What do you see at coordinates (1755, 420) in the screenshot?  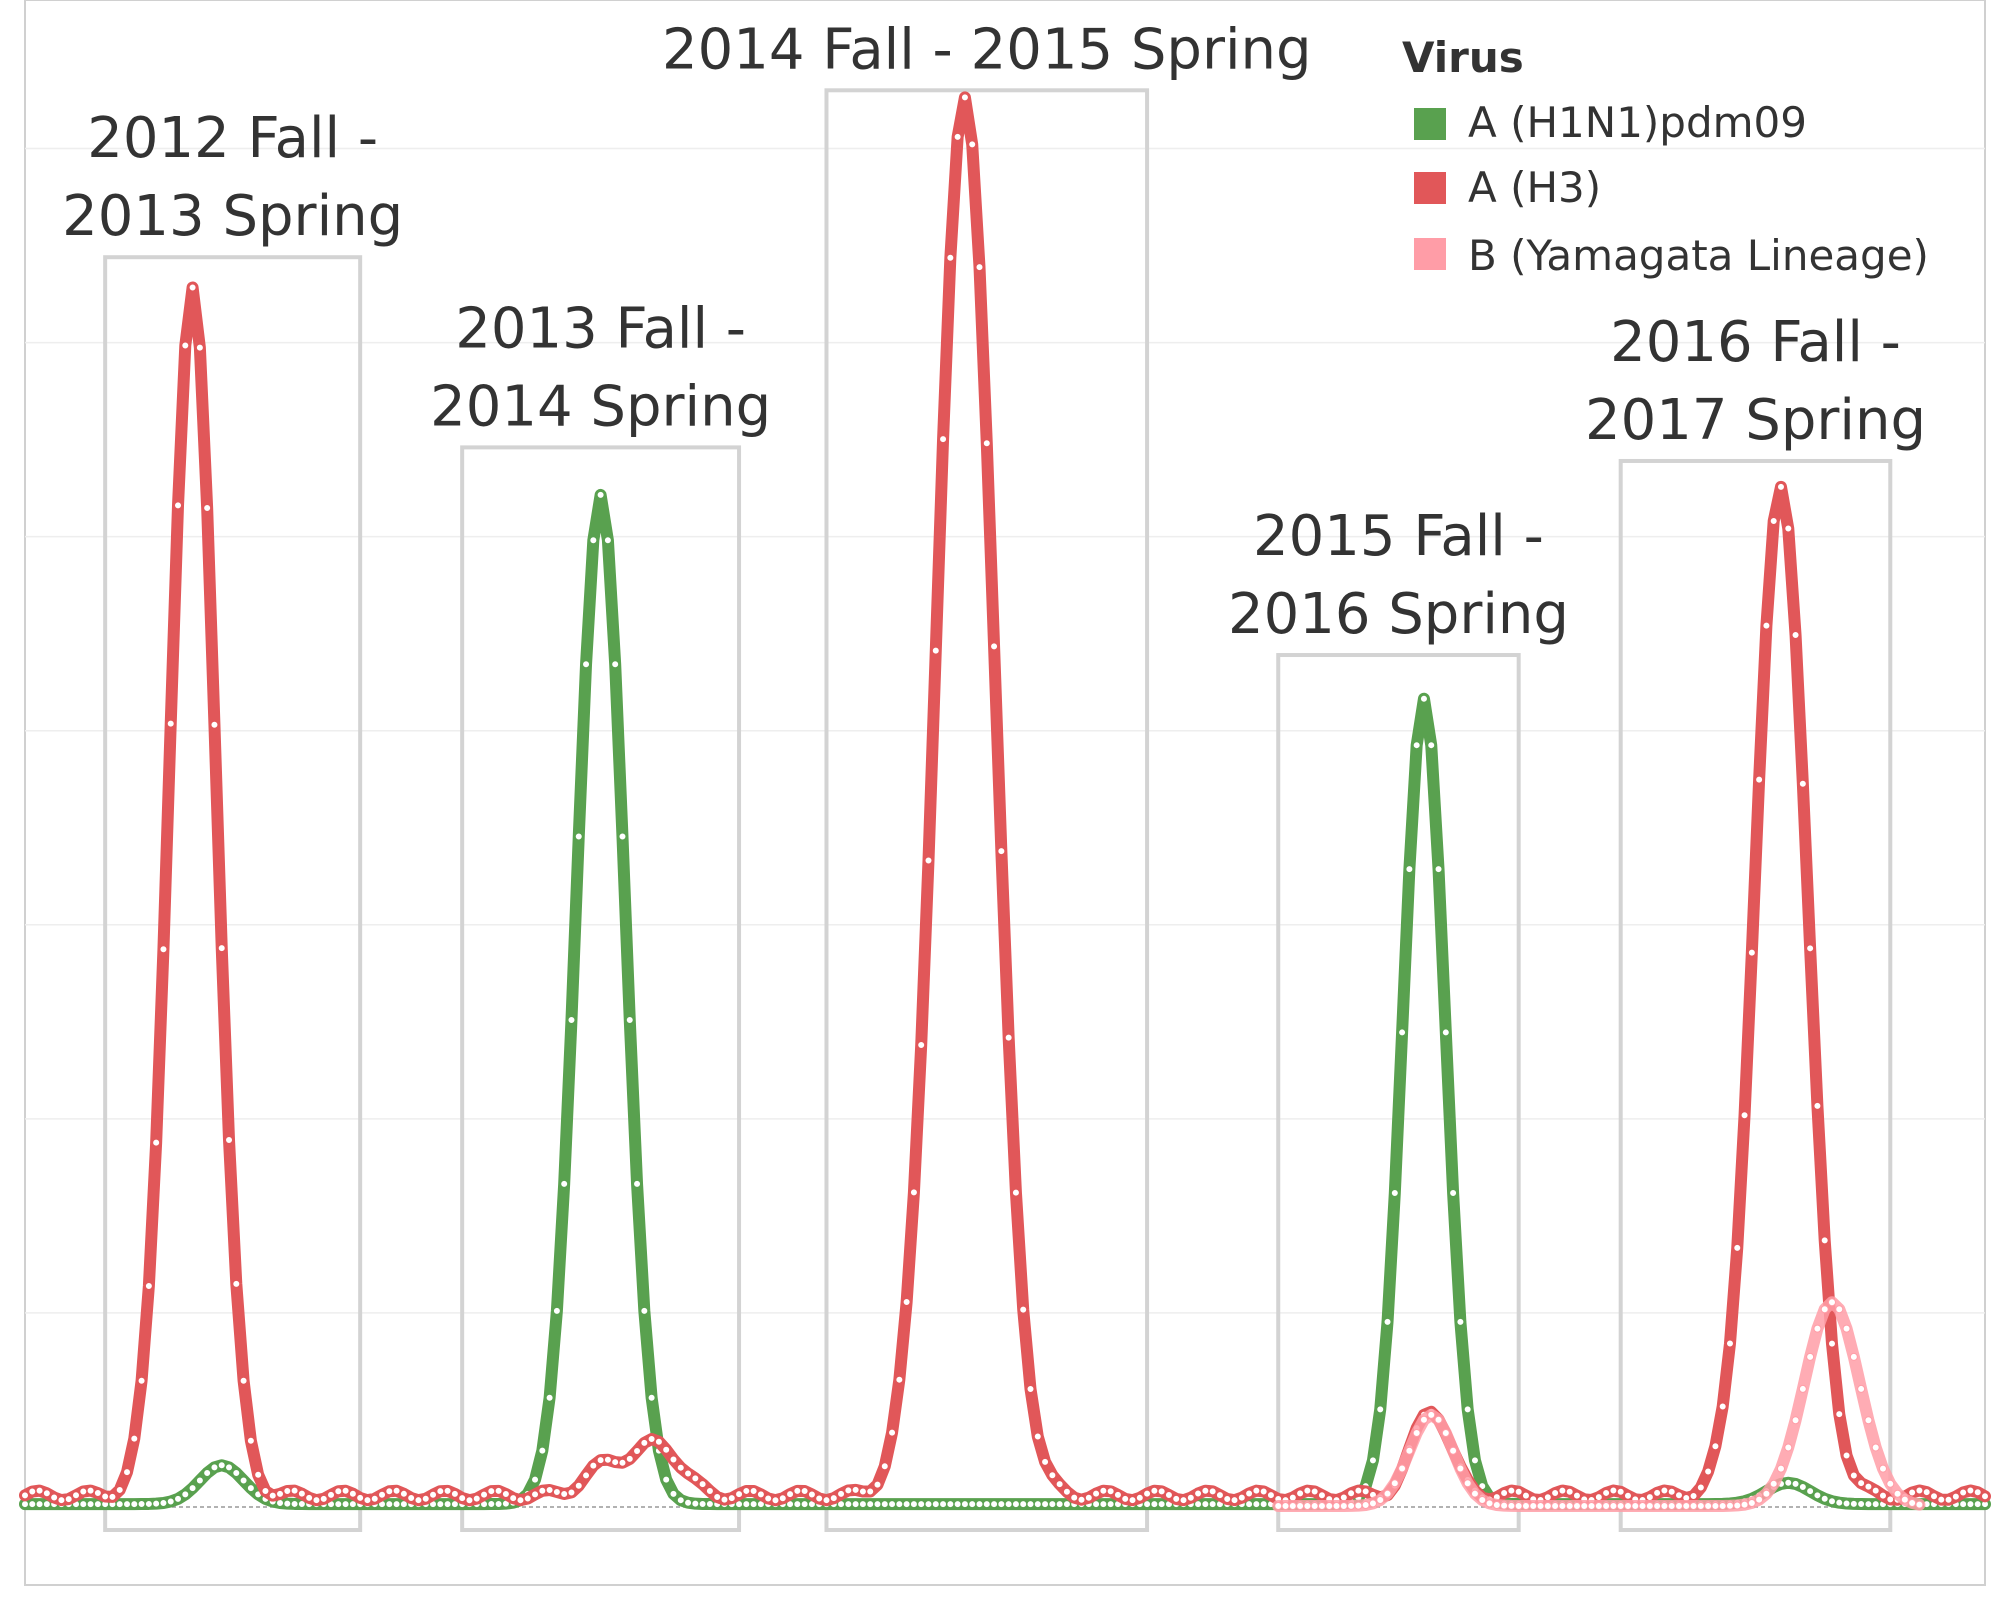 I see `season-label: 2017 Spring` at bounding box center [1755, 420].